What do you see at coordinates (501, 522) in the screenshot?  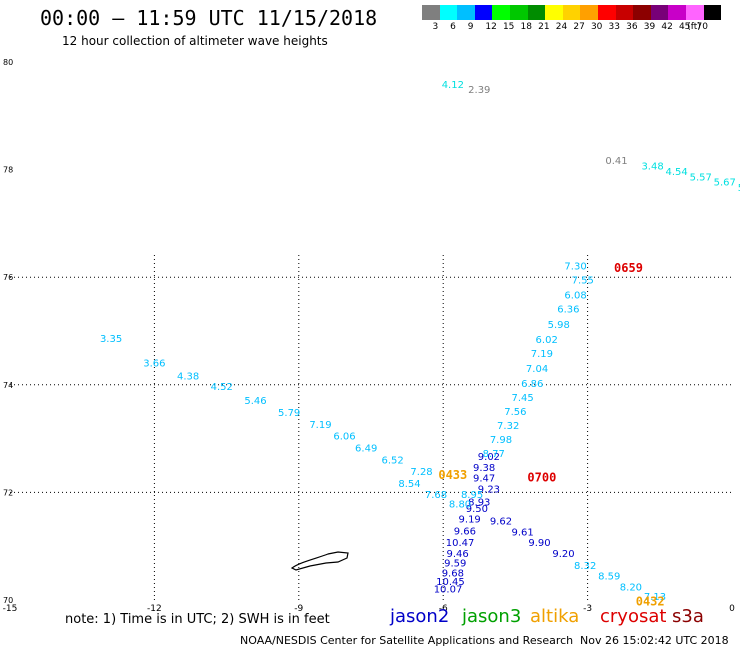 I see `wave-height-label: 9.62` at bounding box center [501, 522].